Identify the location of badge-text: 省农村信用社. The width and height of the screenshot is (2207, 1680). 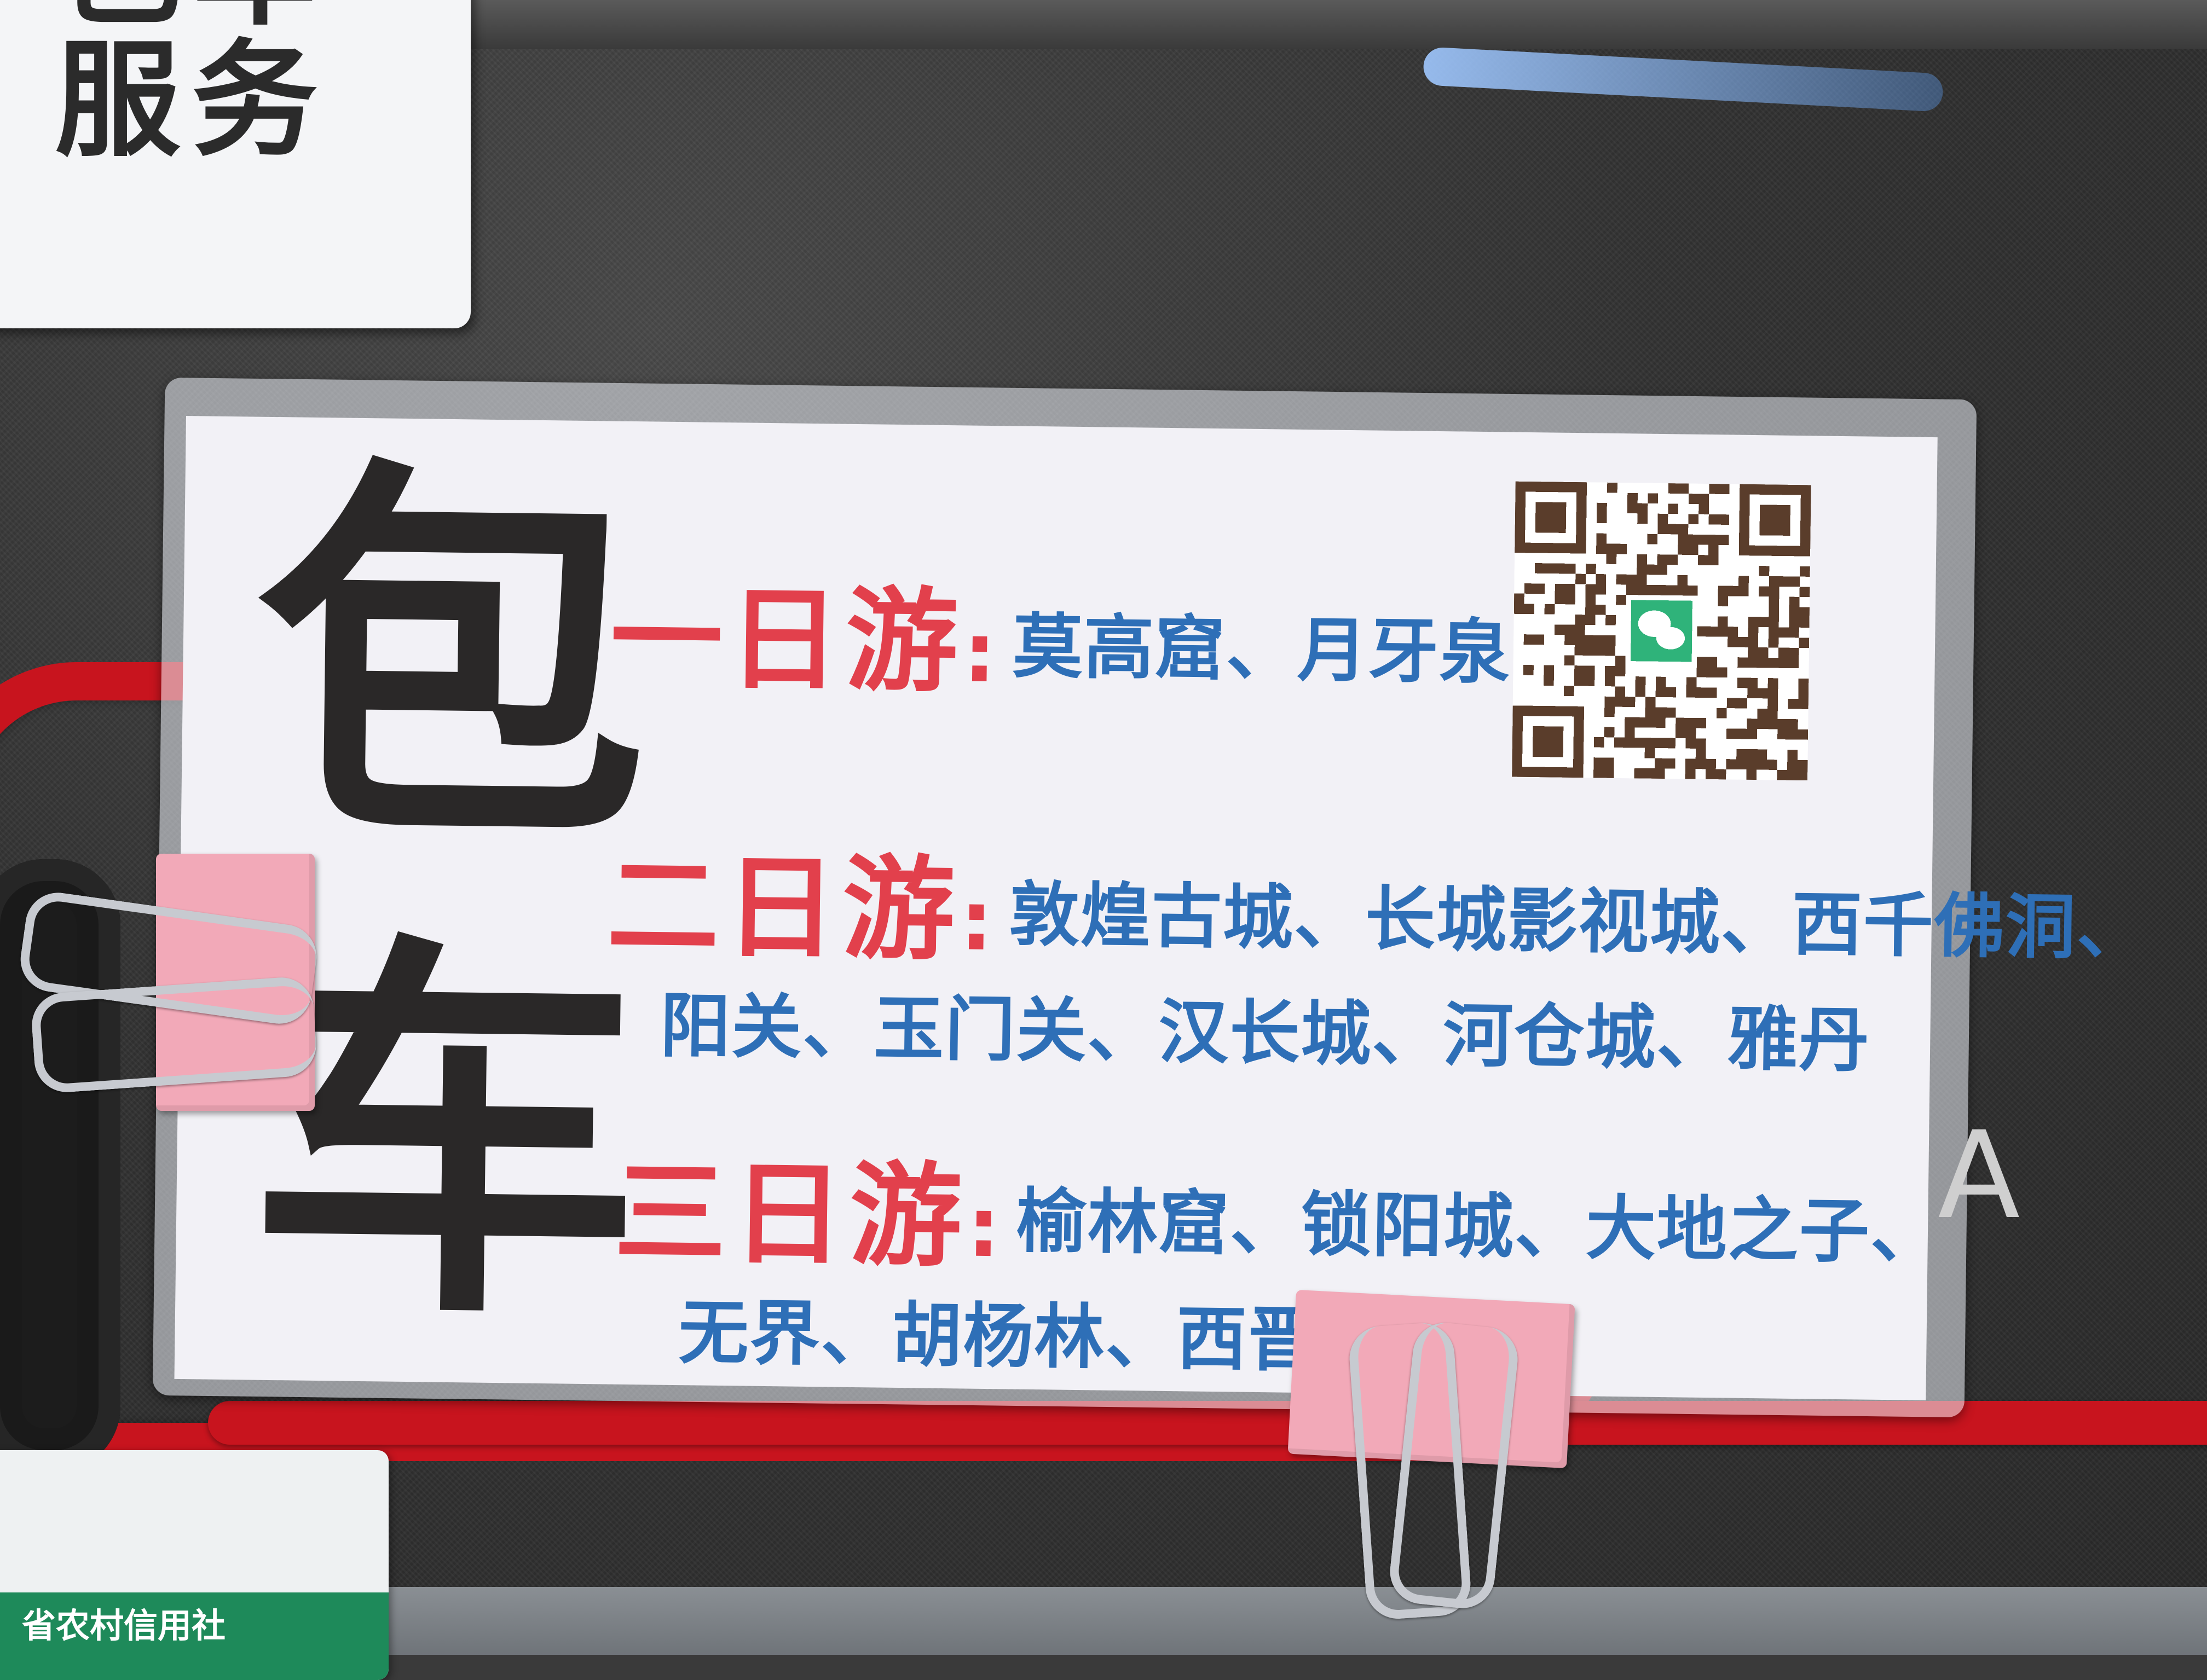
(124, 1626).